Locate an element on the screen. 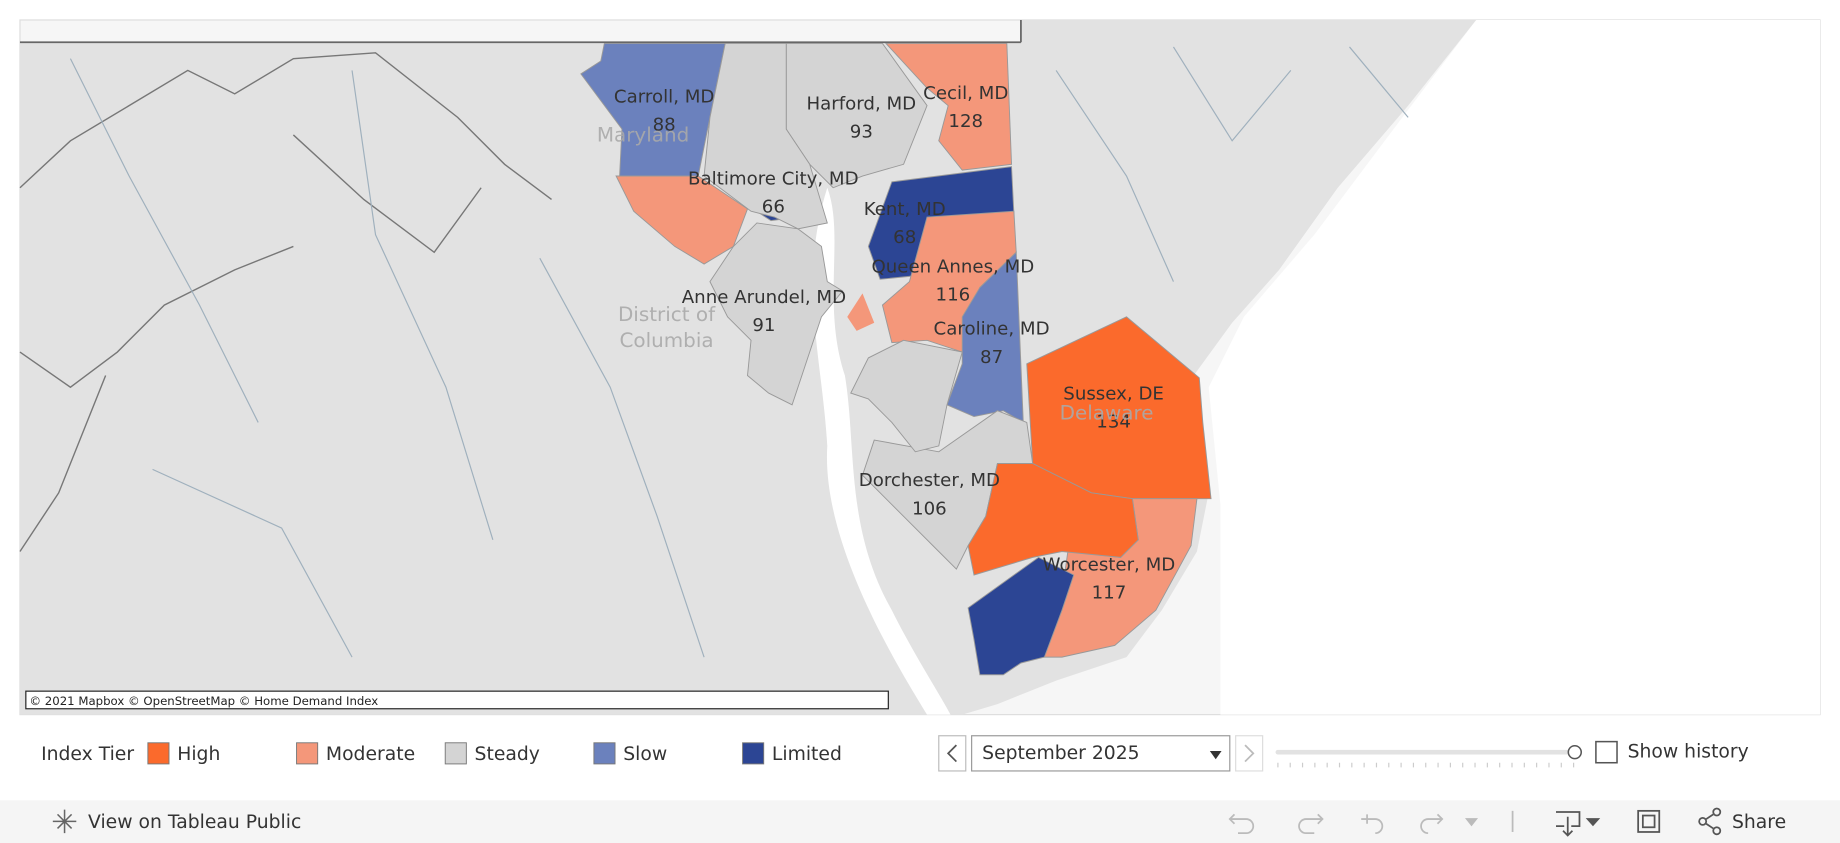 The width and height of the screenshot is (1840, 843). region-value: 116 is located at coordinates (953, 295).